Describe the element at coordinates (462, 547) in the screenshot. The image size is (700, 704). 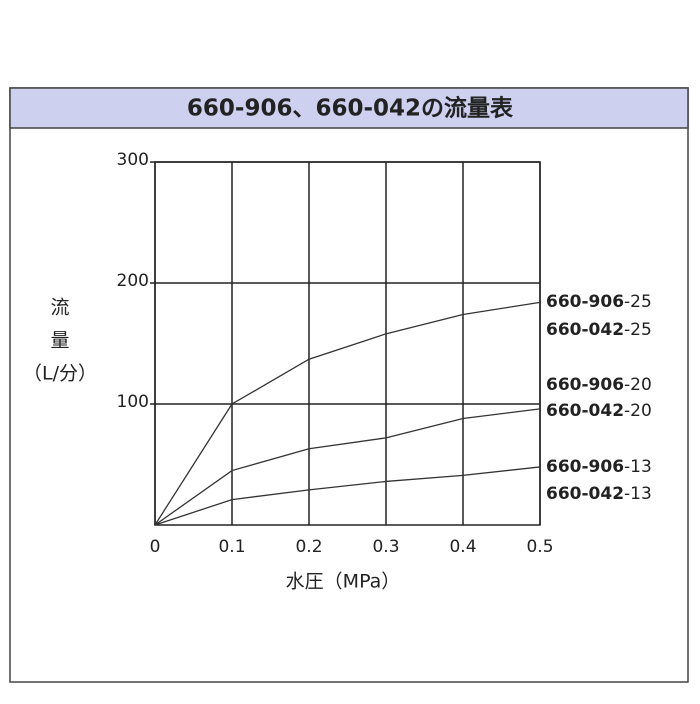
I see `x-tick-label: 0.4` at that location.